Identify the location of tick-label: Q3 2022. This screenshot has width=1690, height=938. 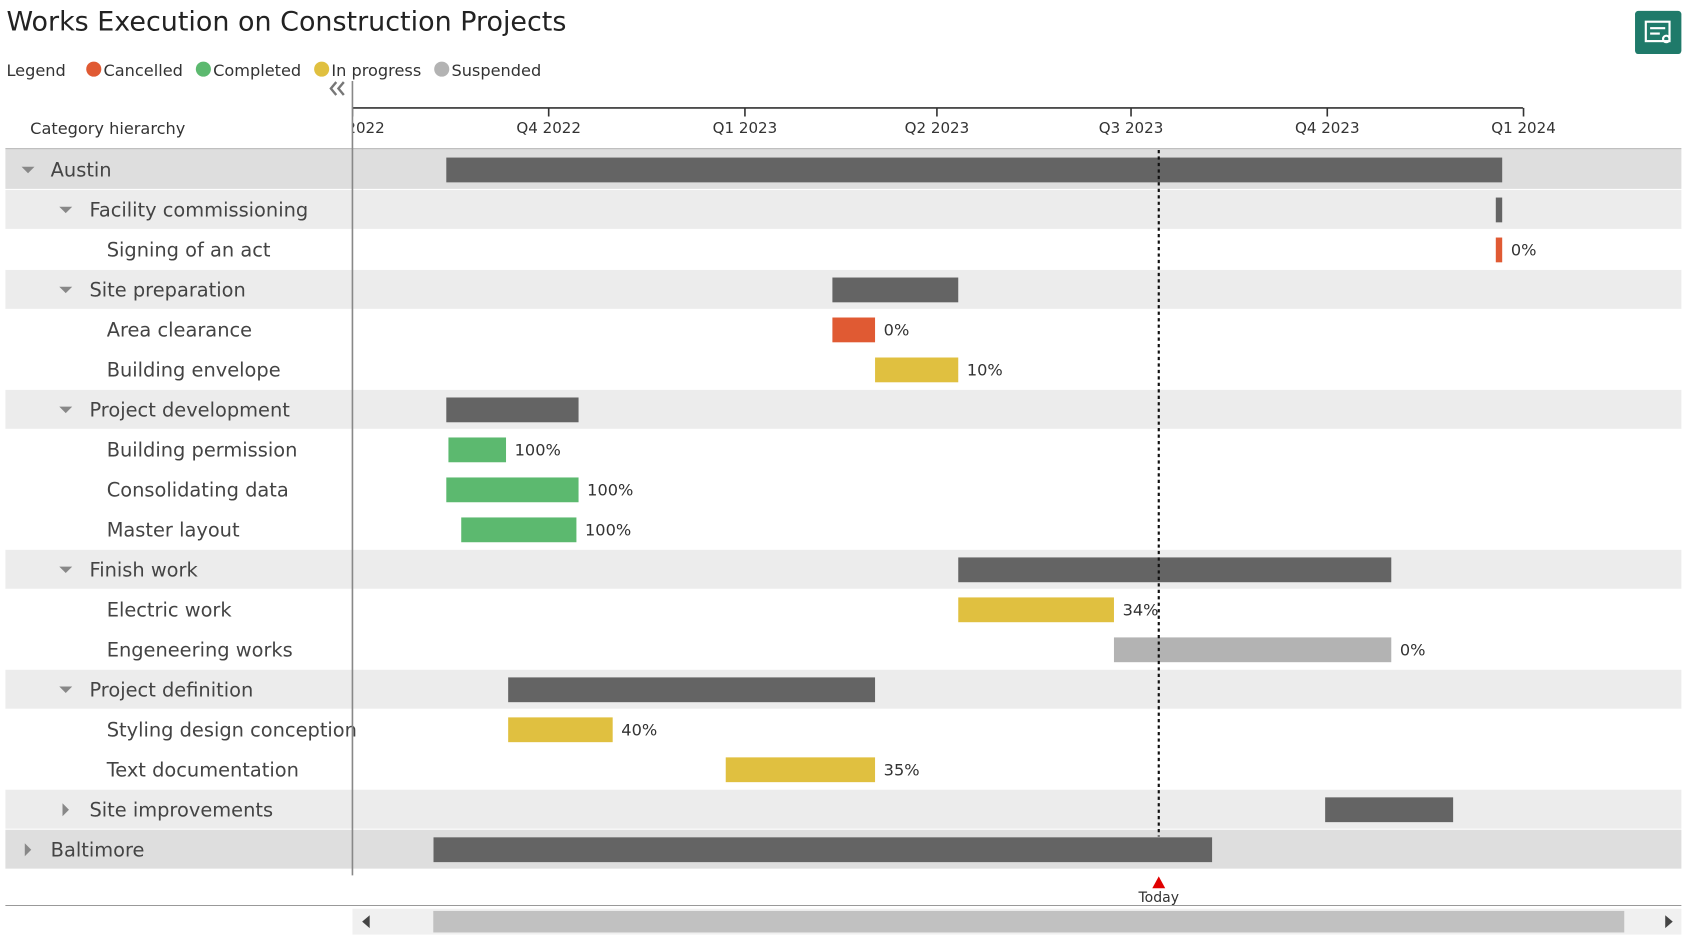
(352, 128).